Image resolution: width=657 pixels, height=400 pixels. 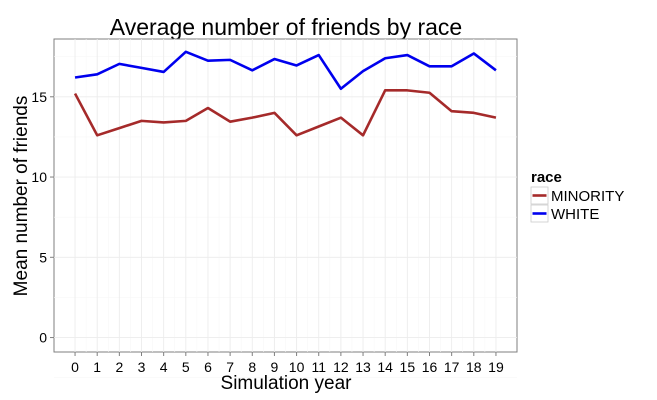 What do you see at coordinates (587, 196) in the screenshot?
I see `legend-label-minority: MINORITY` at bounding box center [587, 196].